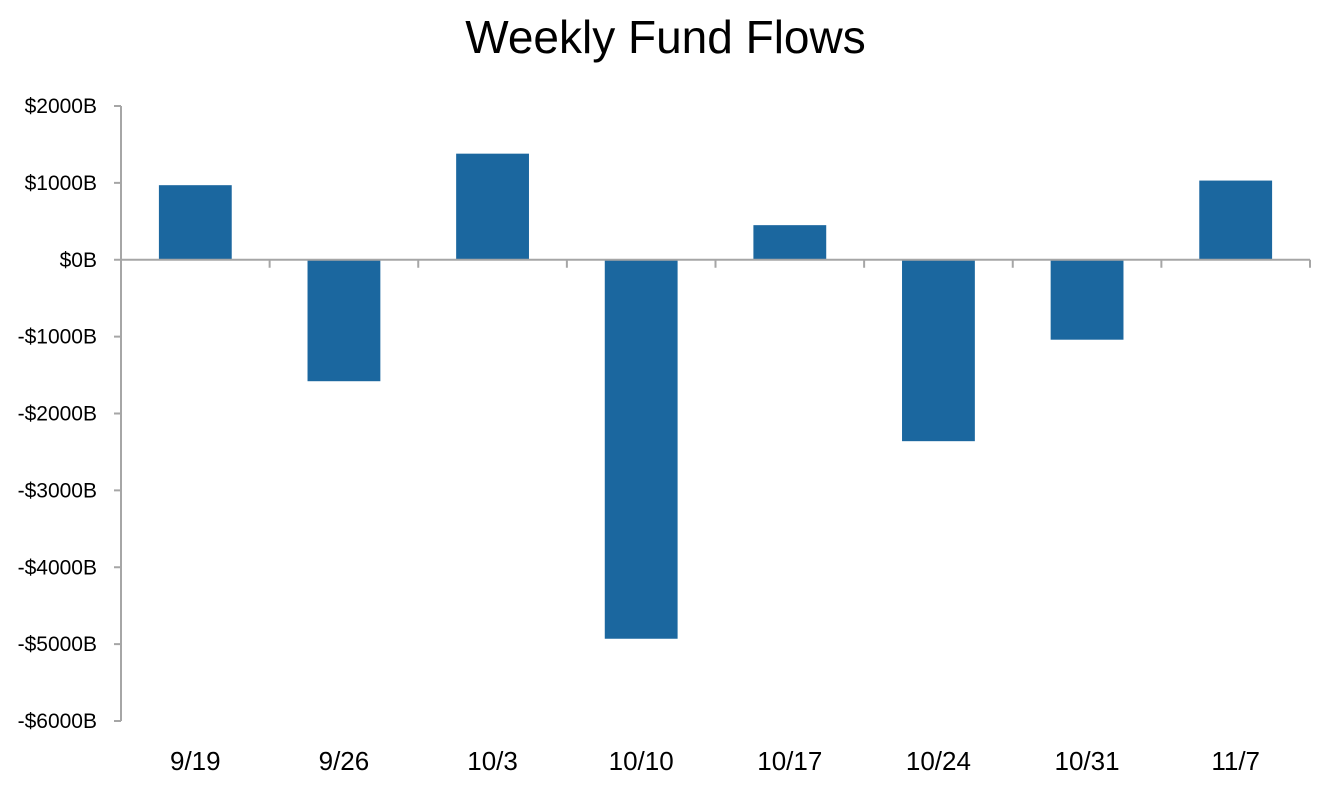 This screenshot has width=1331, height=793. Describe the element at coordinates (938, 761) in the screenshot. I see `x-category-label: 10/24` at that location.